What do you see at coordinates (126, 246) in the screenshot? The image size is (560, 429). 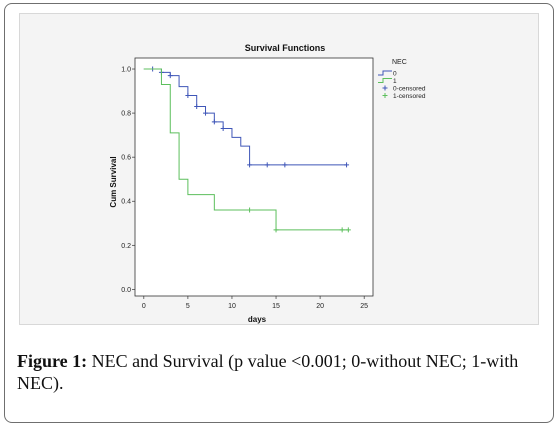 I see `y-tick-label: 0.2` at bounding box center [126, 246].